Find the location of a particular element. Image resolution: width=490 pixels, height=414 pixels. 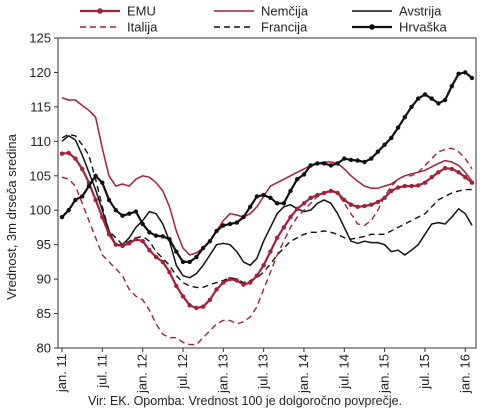

x-tick-label: jan. 15 is located at coordinates (384, 374).